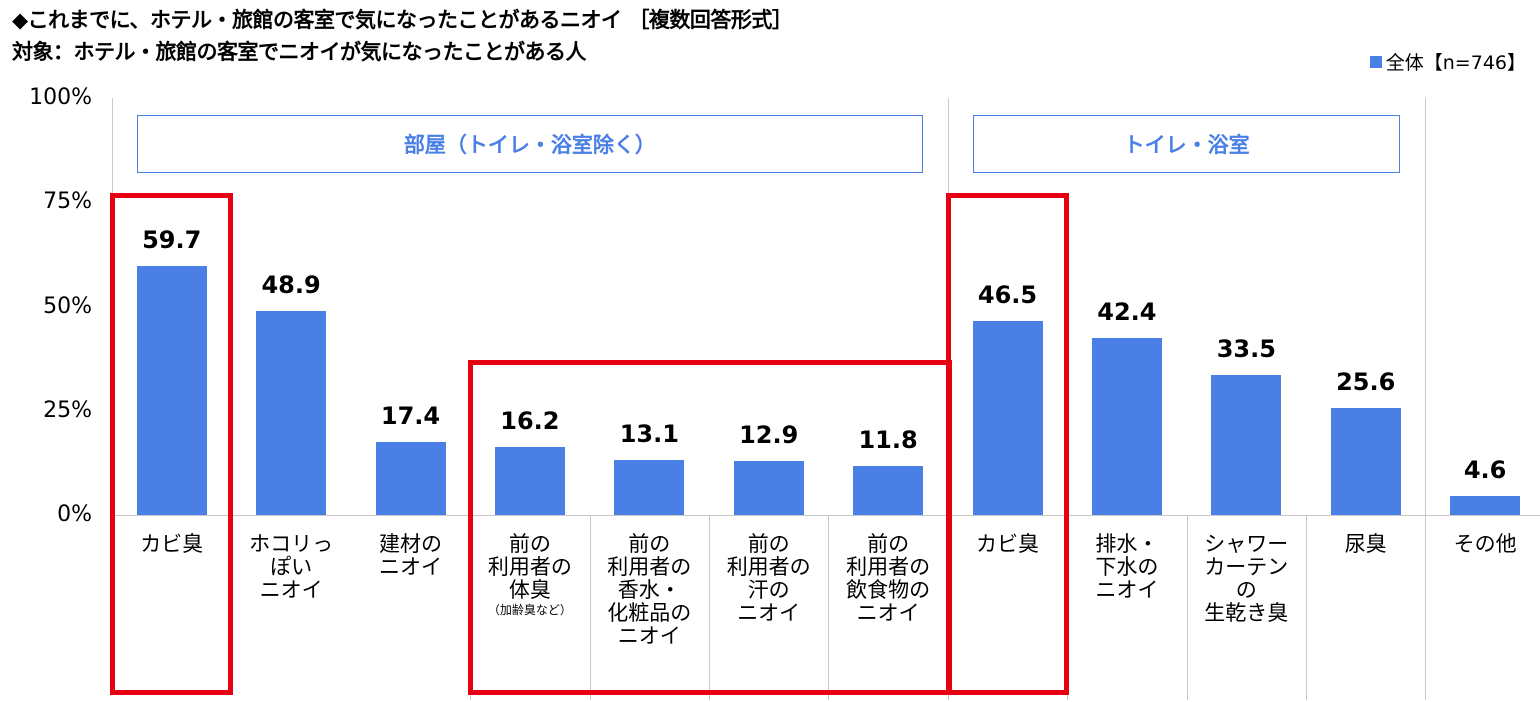  I want to click on x-tick-label: 前の 利用者の 体臭 （加齢臭など）, so click(530, 575).